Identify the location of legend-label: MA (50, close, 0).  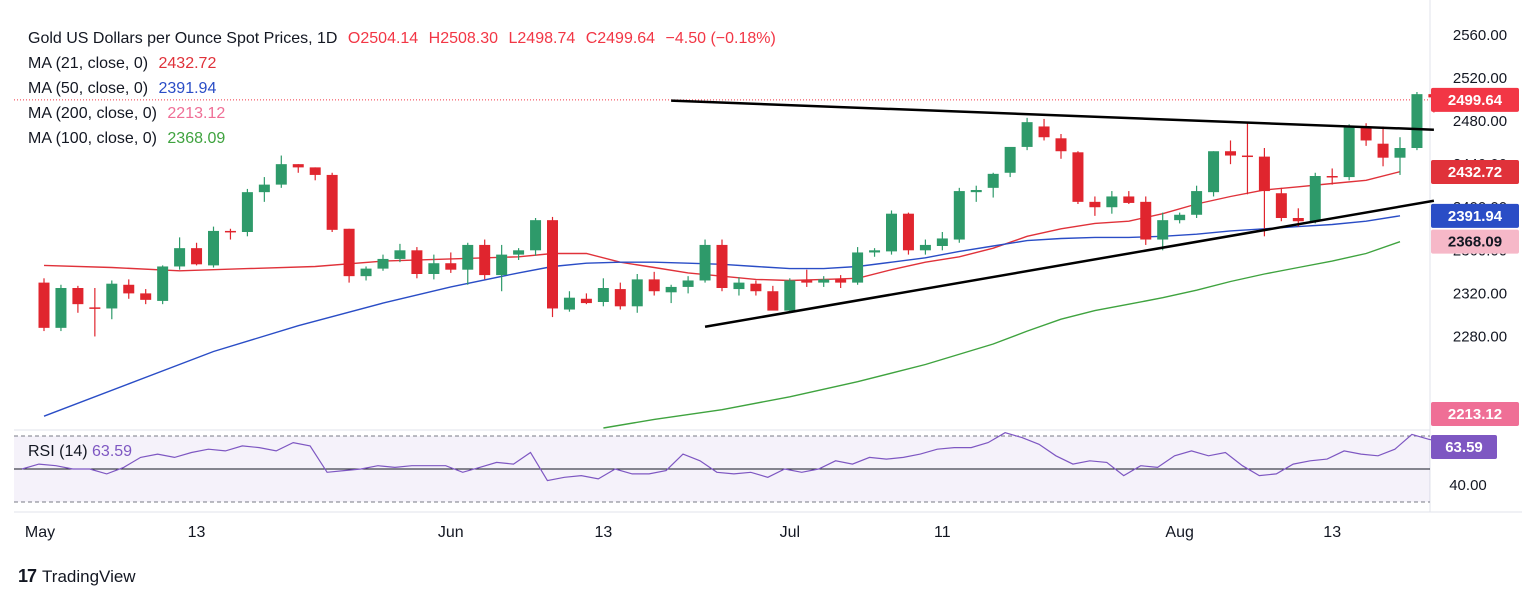
(88, 88).